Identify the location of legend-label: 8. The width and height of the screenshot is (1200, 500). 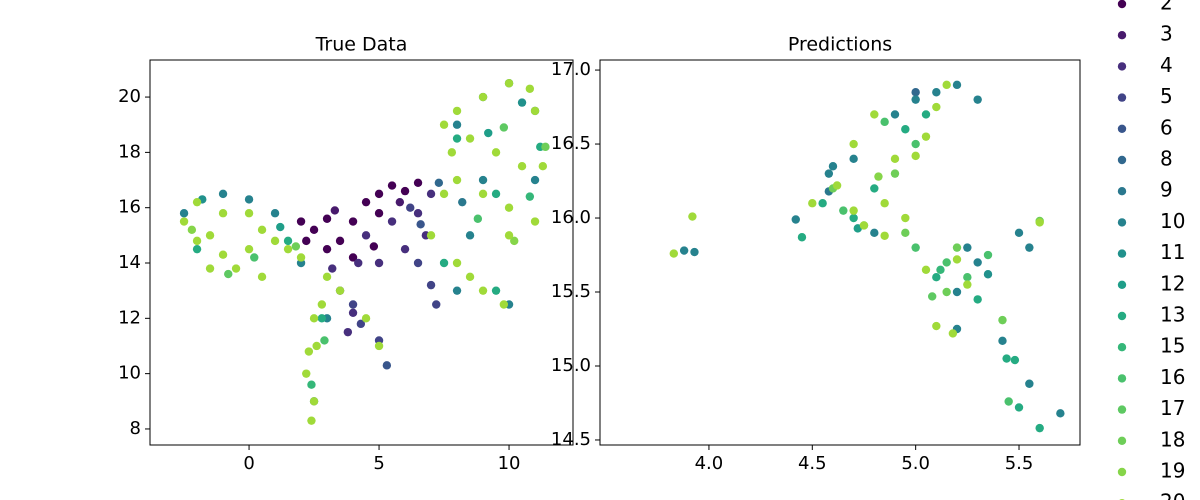
(1166, 159).